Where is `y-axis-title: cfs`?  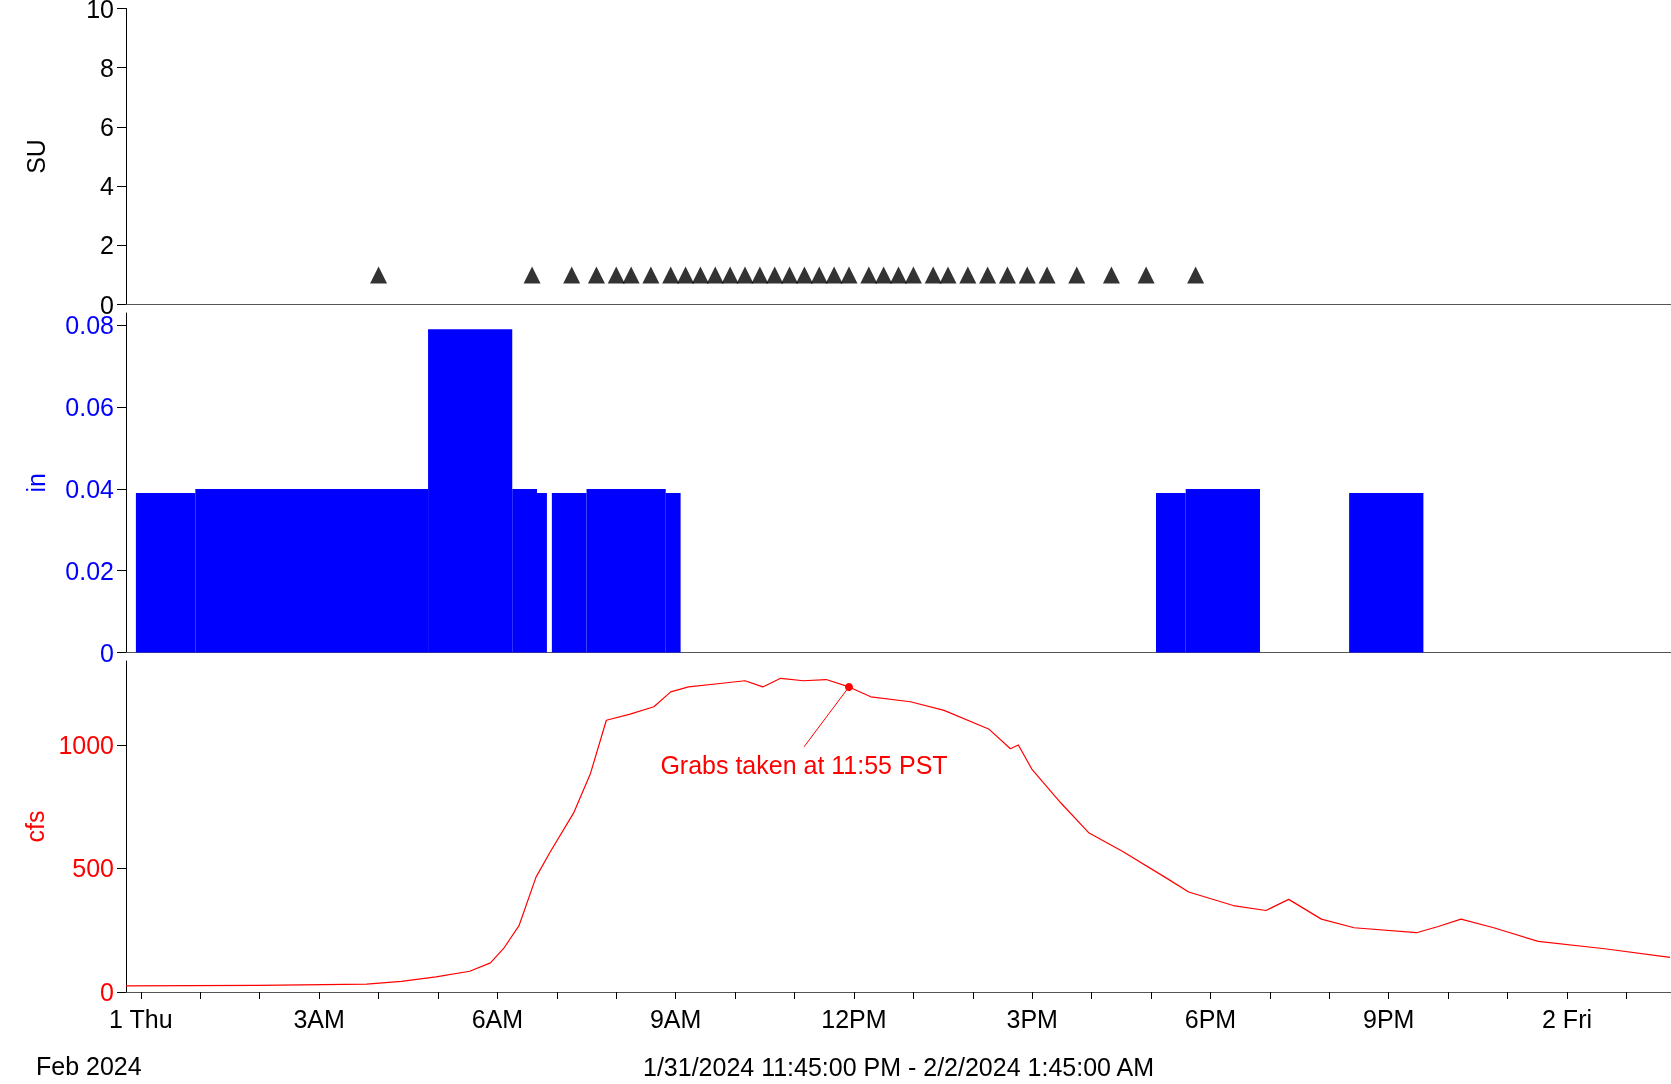 y-axis-title: cfs is located at coordinates (34, 826).